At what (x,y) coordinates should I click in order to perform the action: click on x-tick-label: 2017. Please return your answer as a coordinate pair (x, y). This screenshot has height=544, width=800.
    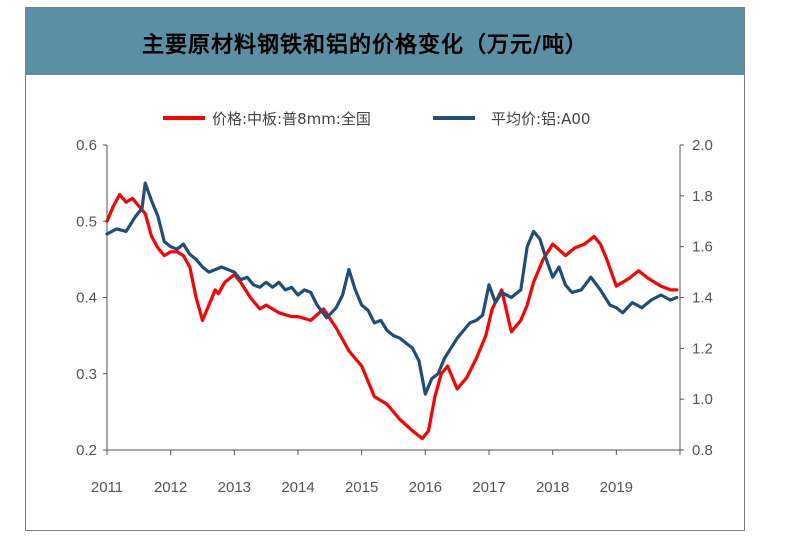
    Looking at the image, I should click on (488, 487).